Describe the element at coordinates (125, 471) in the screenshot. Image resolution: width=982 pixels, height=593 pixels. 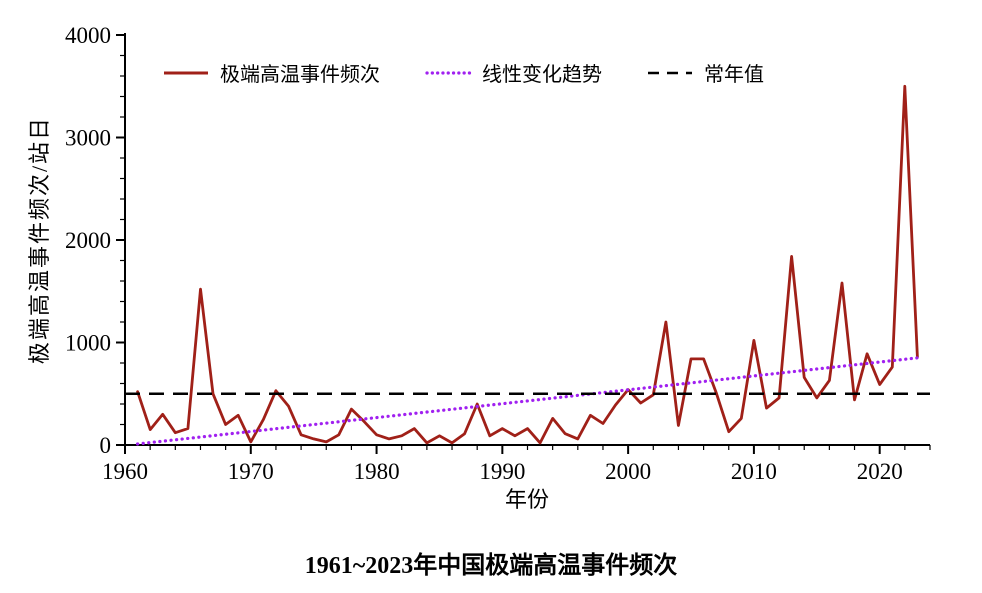
I see `svg-text: 1960` at that location.